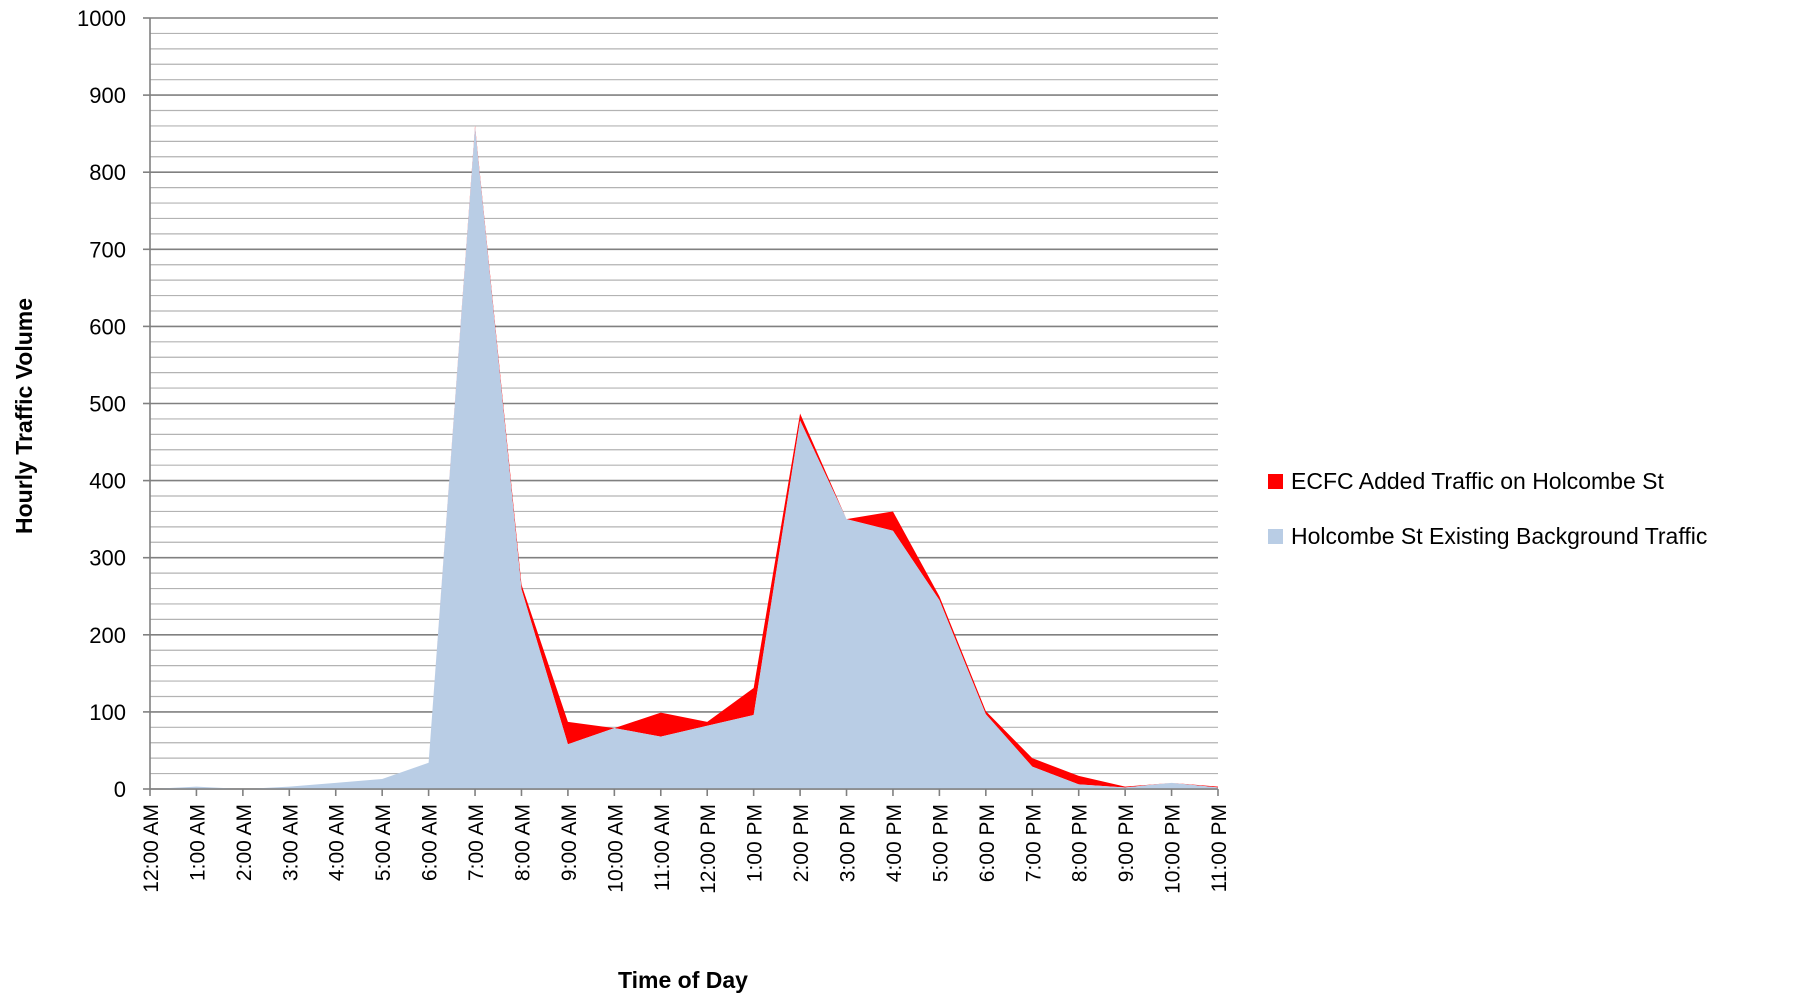 This screenshot has width=1801, height=1001. I want to click on x-tick-label: 11:00 AM, so click(662, 847).